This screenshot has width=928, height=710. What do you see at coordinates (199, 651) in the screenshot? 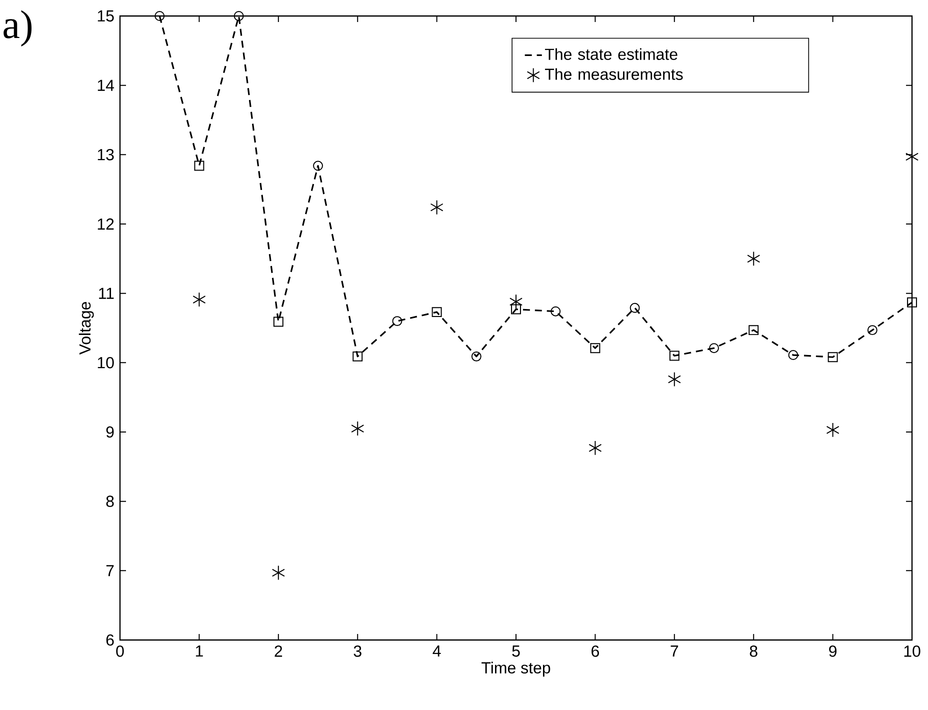
I see `x-tick-label: 1` at bounding box center [199, 651].